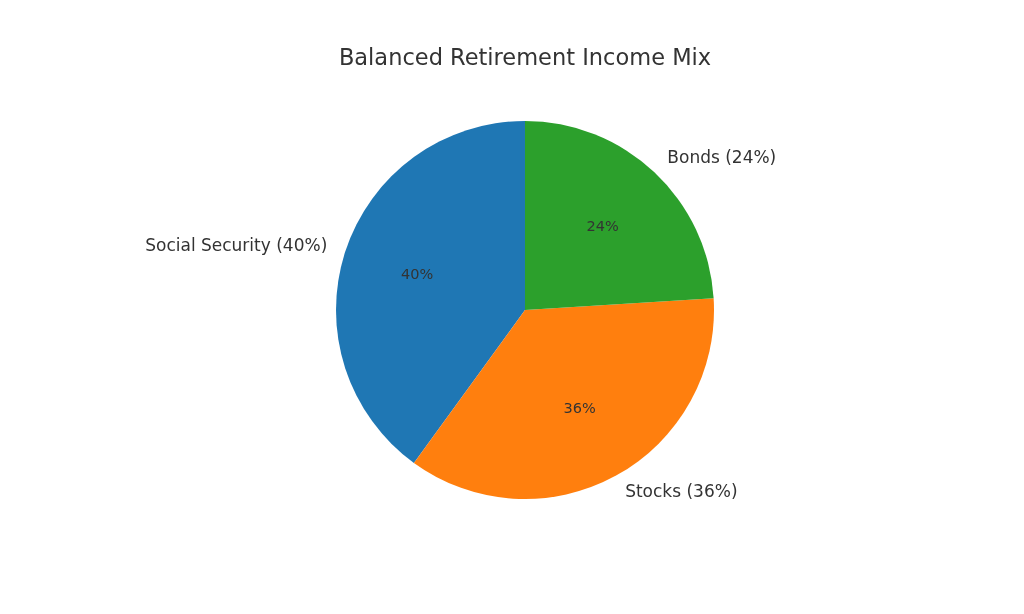  What do you see at coordinates (722, 157) in the screenshot?
I see `slice-label: Bonds (24%)` at bounding box center [722, 157].